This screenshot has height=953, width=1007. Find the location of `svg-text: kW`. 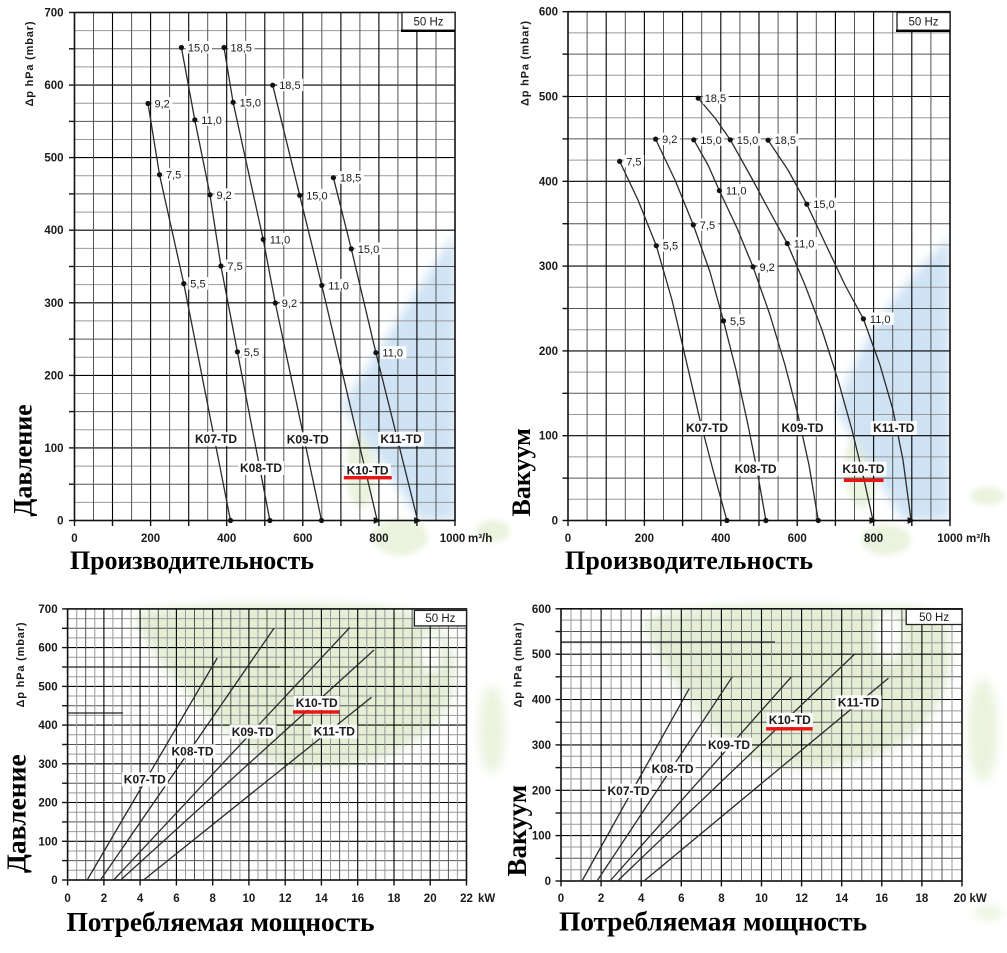

svg-text: kW is located at coordinates (978, 899).